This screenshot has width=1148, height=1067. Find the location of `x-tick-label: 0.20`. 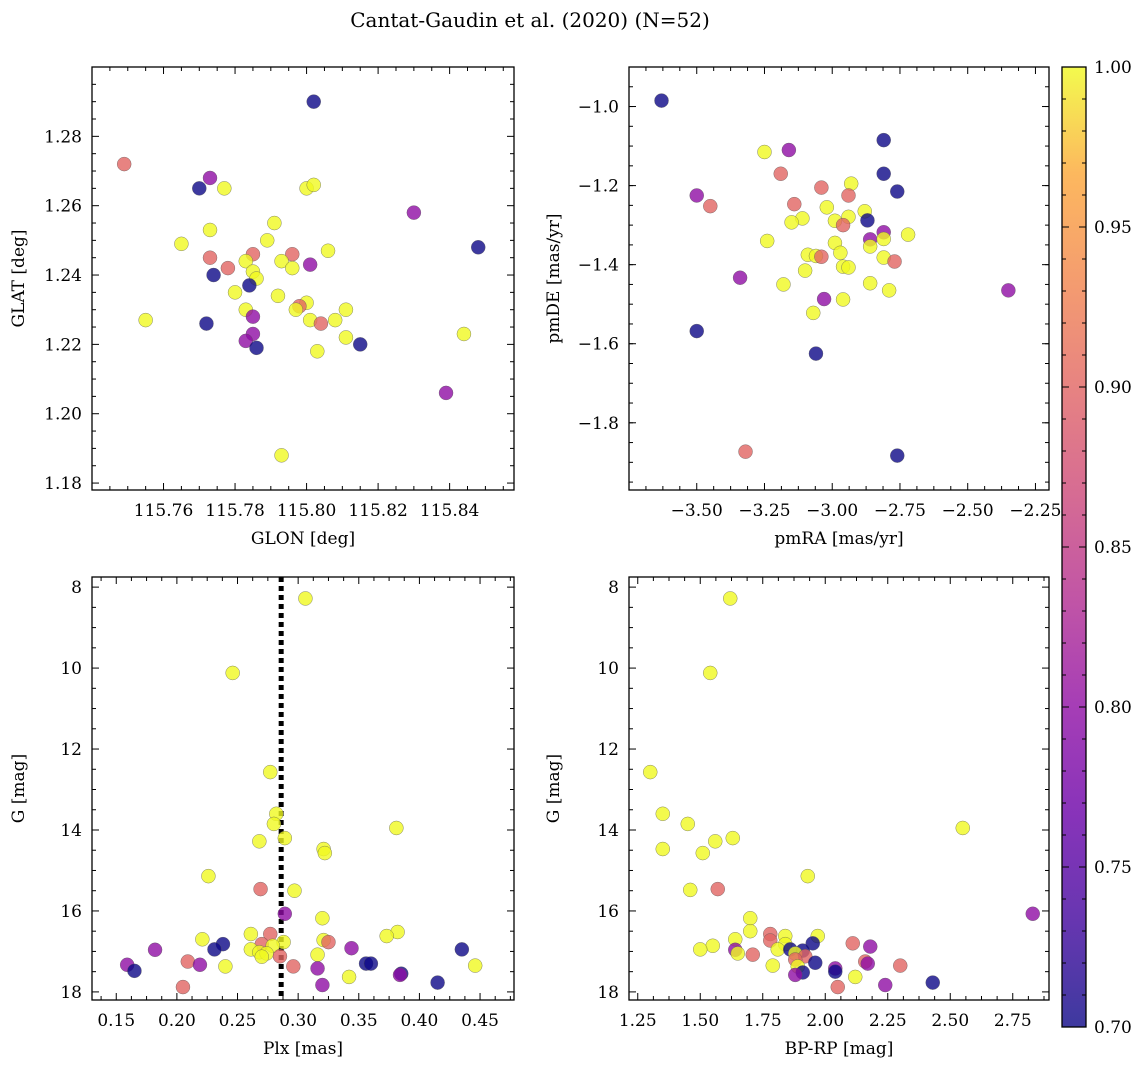

x-tick-label: 0.20 is located at coordinates (177, 1021).